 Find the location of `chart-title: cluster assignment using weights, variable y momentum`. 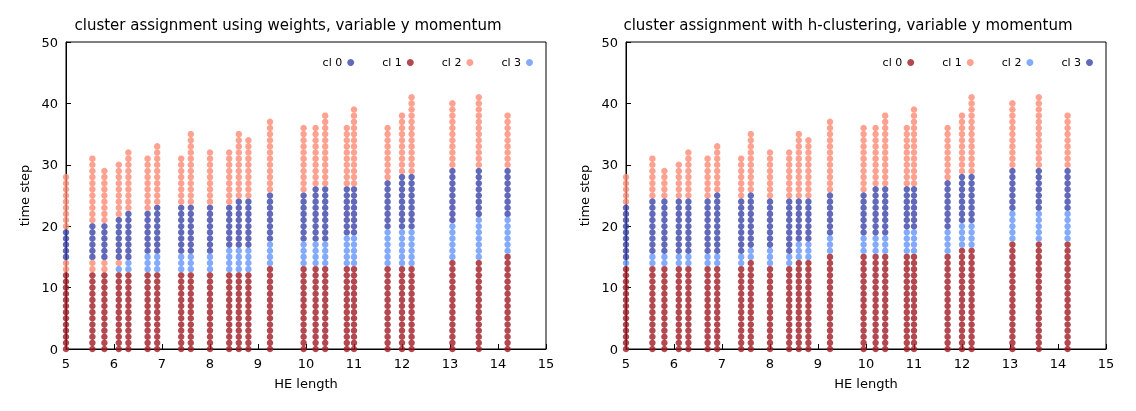

chart-title: cluster assignment using weights, variable y momentum is located at coordinates (288, 24).